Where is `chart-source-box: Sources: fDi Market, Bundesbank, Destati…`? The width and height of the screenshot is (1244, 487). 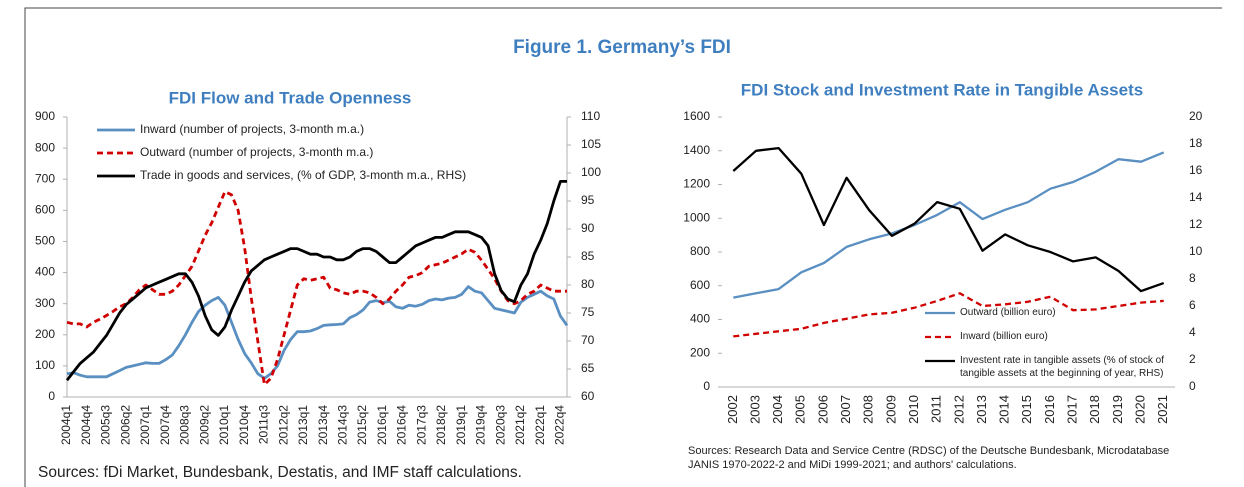
chart-source-box: Sources: fDi Market, Bundesbank, Destati… is located at coordinates (280, 472).